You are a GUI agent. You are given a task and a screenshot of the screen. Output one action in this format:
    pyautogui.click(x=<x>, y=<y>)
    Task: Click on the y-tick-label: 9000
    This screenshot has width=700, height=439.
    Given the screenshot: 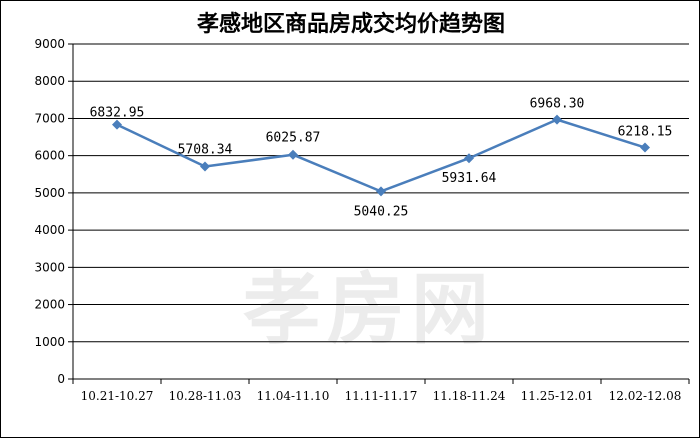 What is the action you would take?
    pyautogui.click(x=49, y=44)
    